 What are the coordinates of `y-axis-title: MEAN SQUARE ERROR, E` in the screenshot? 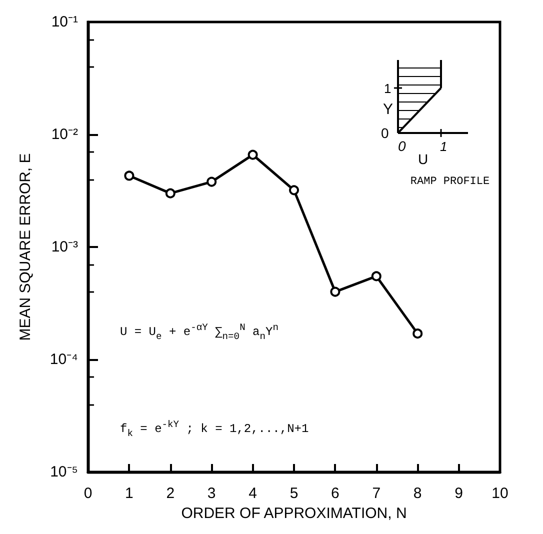 It's located at (25, 247).